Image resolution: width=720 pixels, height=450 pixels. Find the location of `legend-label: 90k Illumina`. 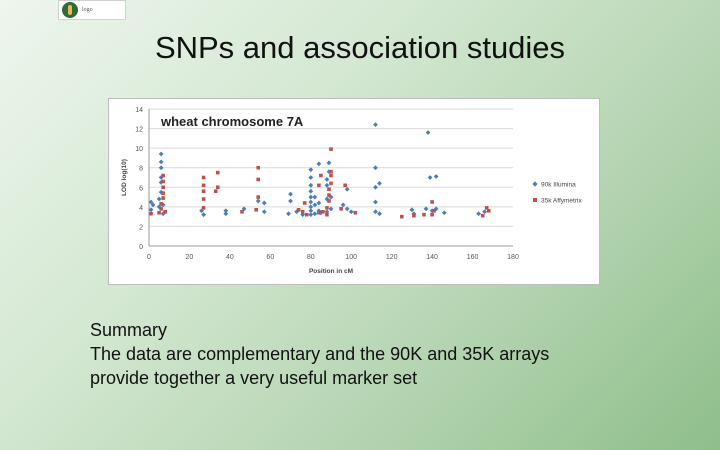

legend-label: 90k Illumina is located at coordinates (558, 185).